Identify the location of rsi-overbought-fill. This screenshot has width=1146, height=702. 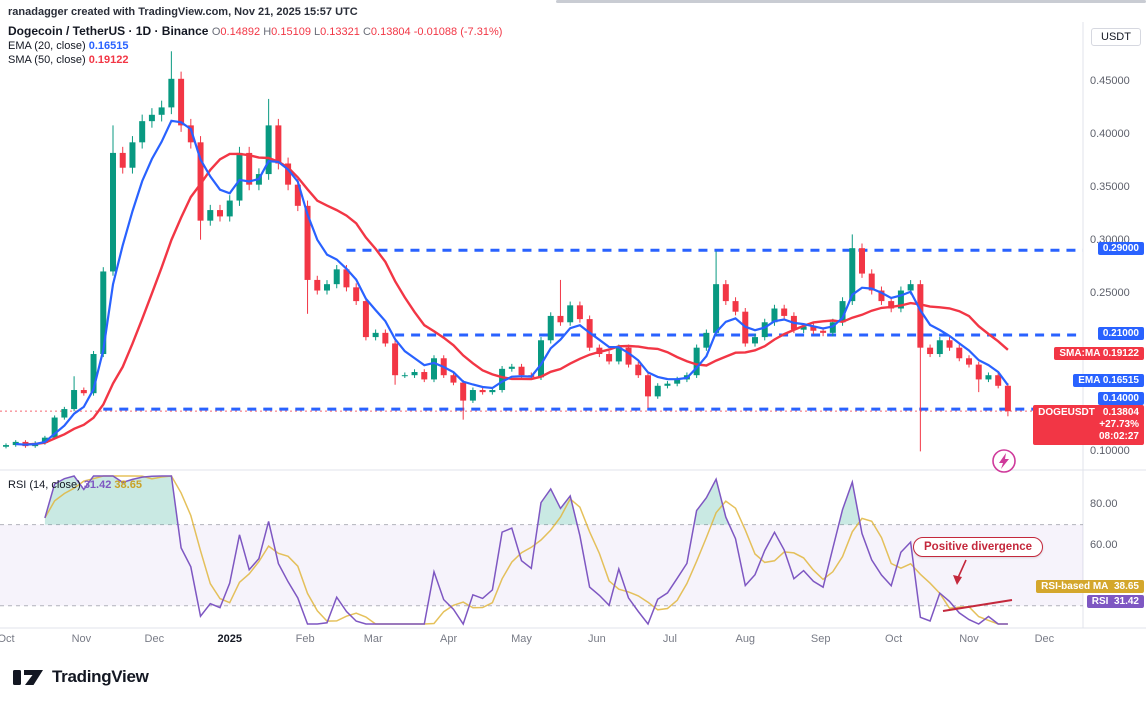
(452, 500).